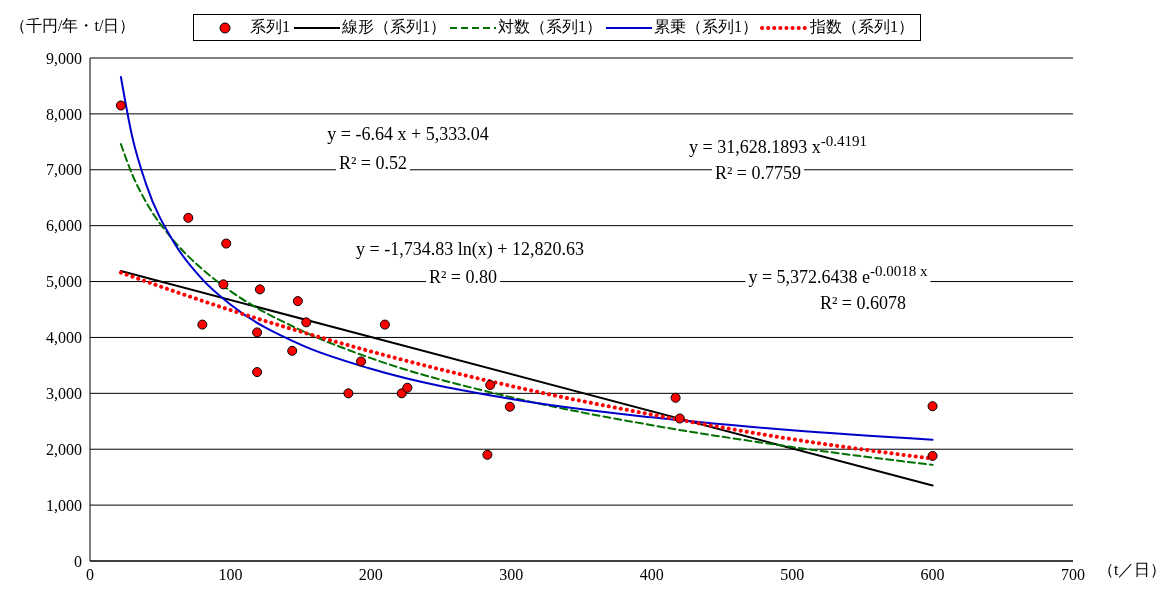  I want to click on annotation: R² = 0.7759, so click(758, 173).